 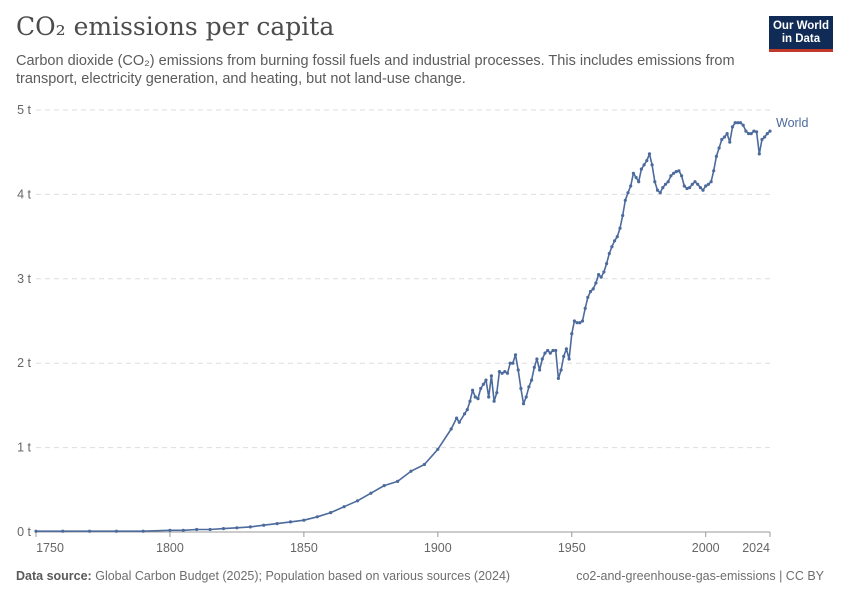 What do you see at coordinates (24, 279) in the screenshot?
I see `y-tick-label: 3 t` at bounding box center [24, 279].